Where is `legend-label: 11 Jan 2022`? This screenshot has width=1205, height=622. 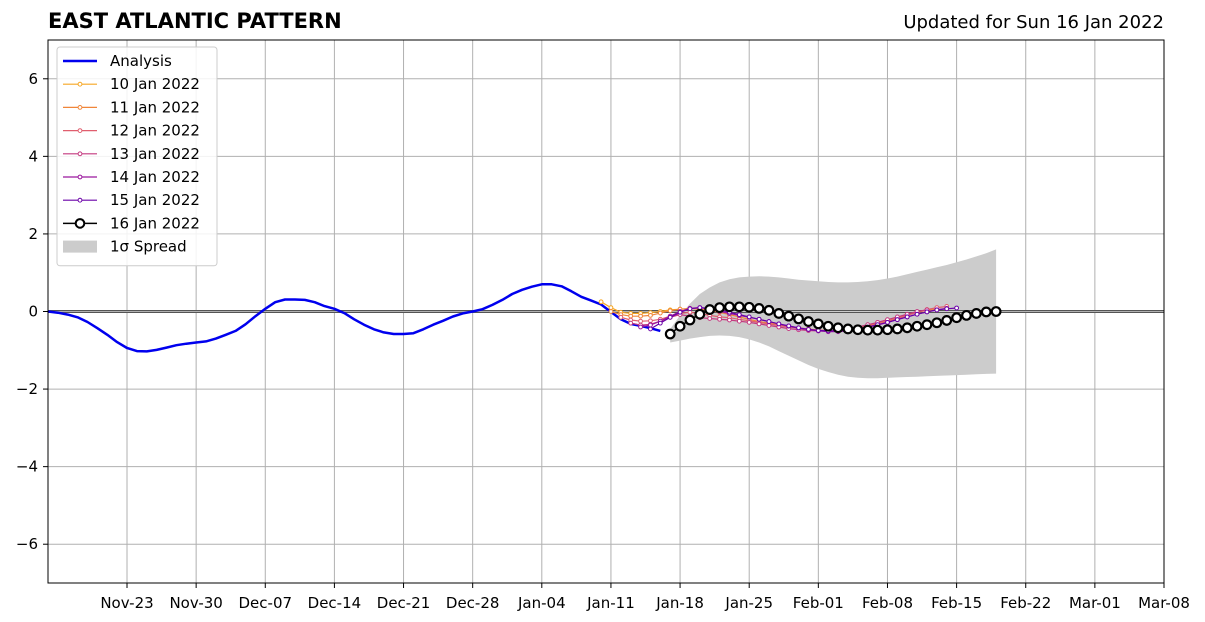
legend-label: 11 Jan 2022 is located at coordinates (155, 107).